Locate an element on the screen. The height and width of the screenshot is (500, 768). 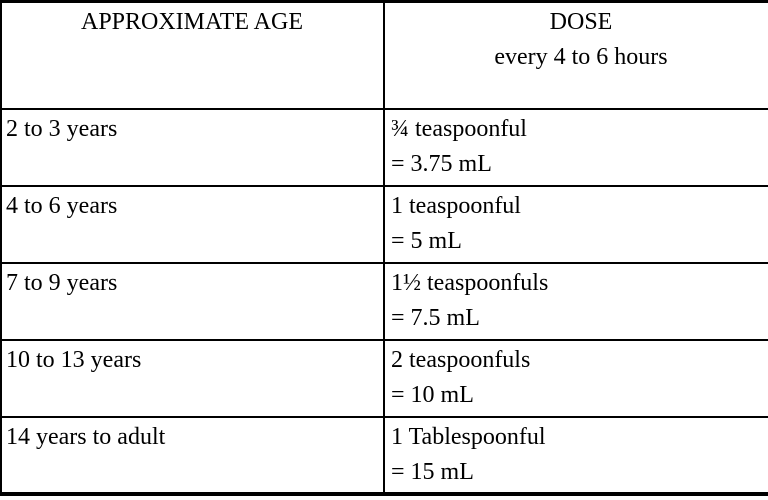
dose-equivalent: = 5 mL is located at coordinates (426, 240).